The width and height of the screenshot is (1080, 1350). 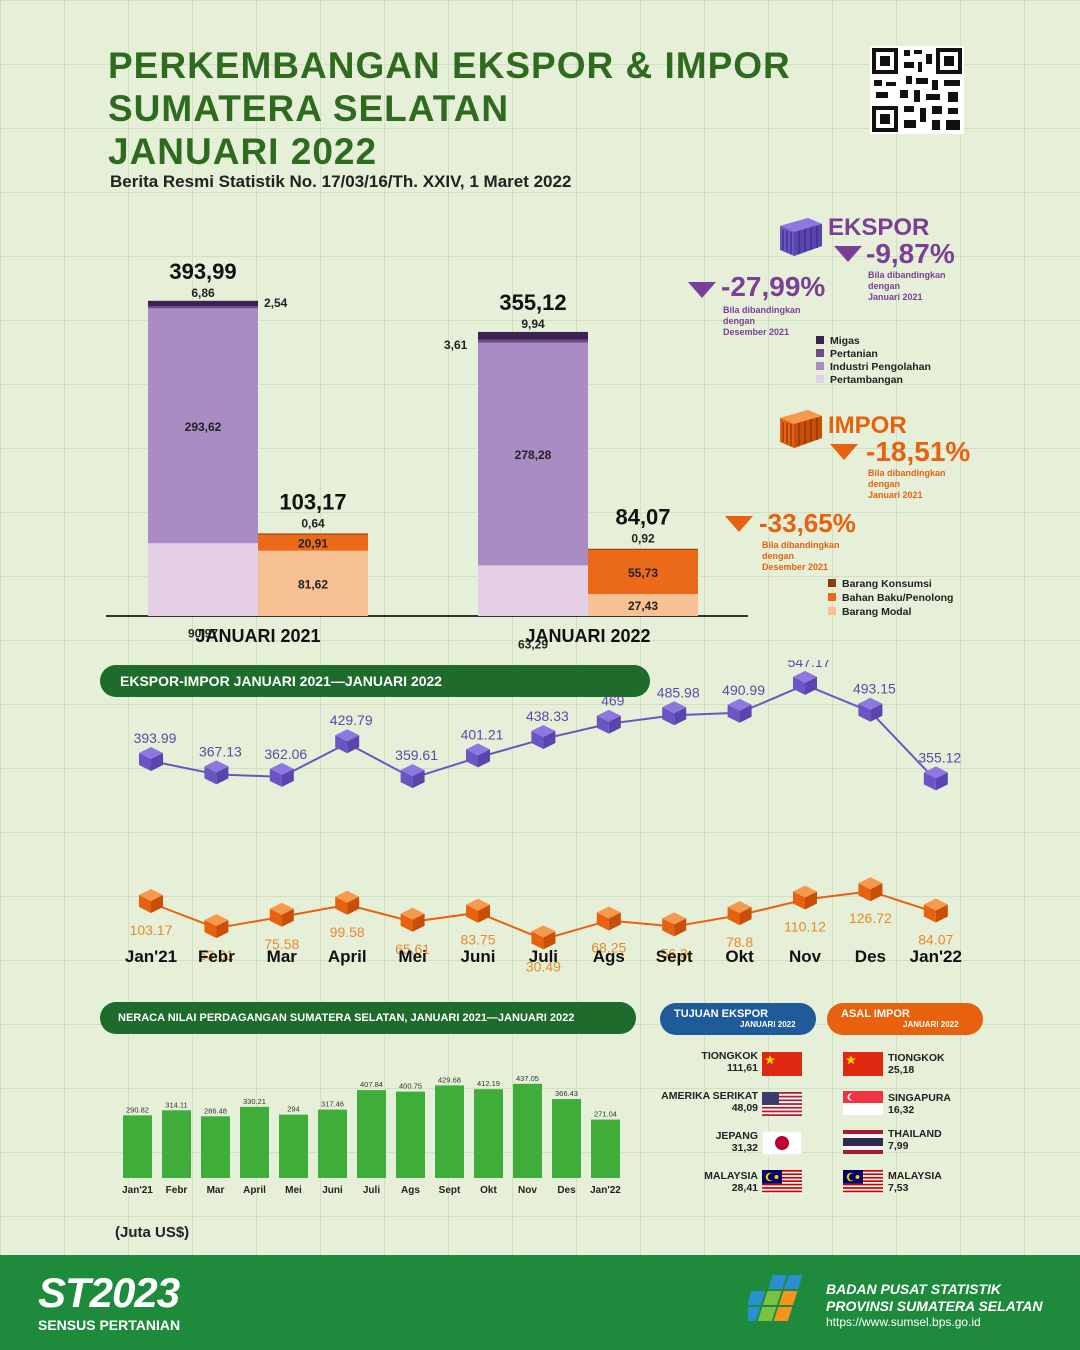 I want to click on usa-flag-icon, so click(x=782, y=1104).